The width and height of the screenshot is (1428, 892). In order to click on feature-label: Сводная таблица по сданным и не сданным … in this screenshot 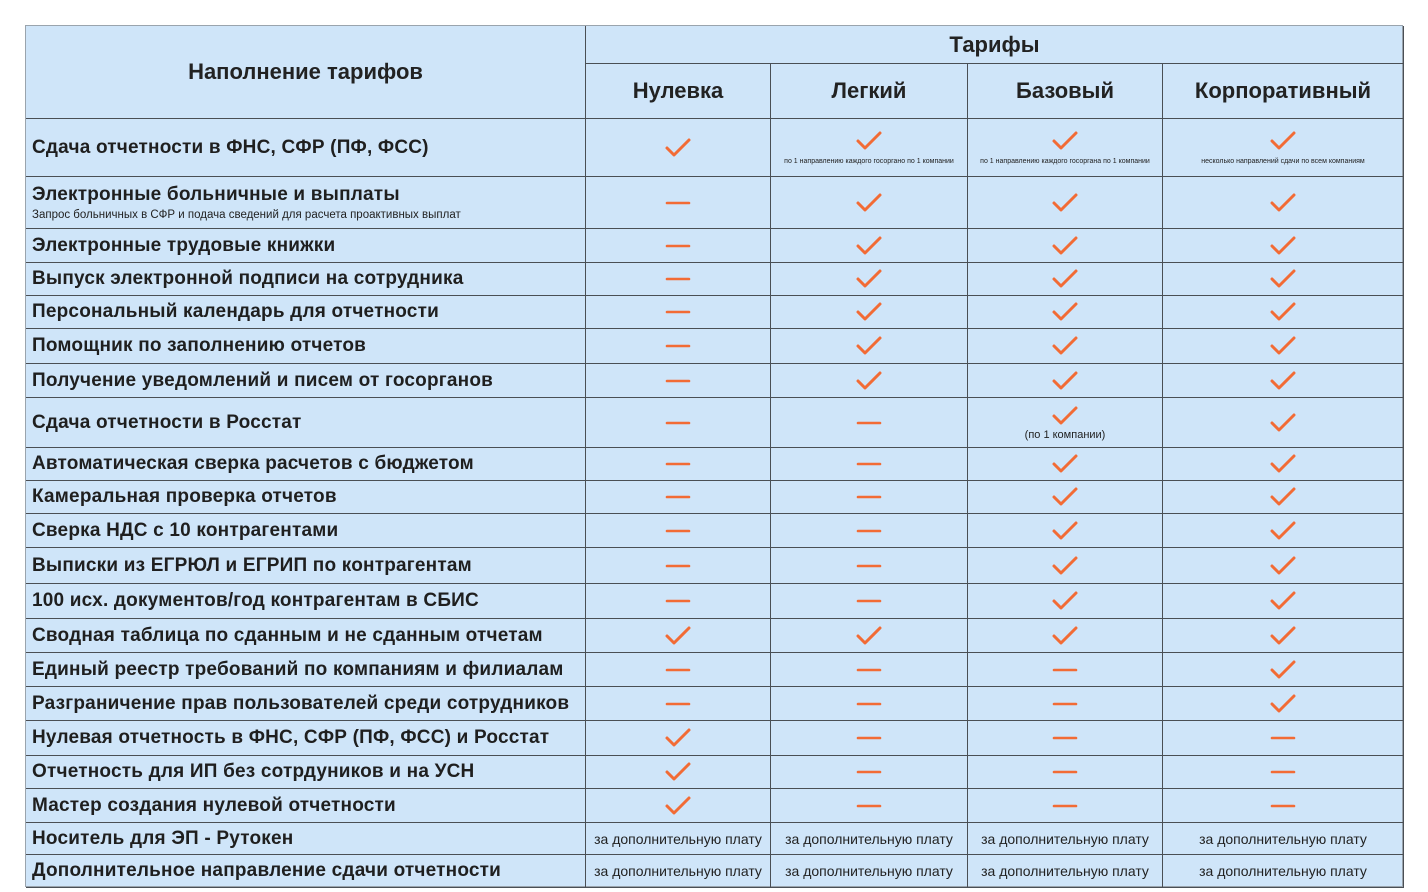, I will do `click(287, 635)`.